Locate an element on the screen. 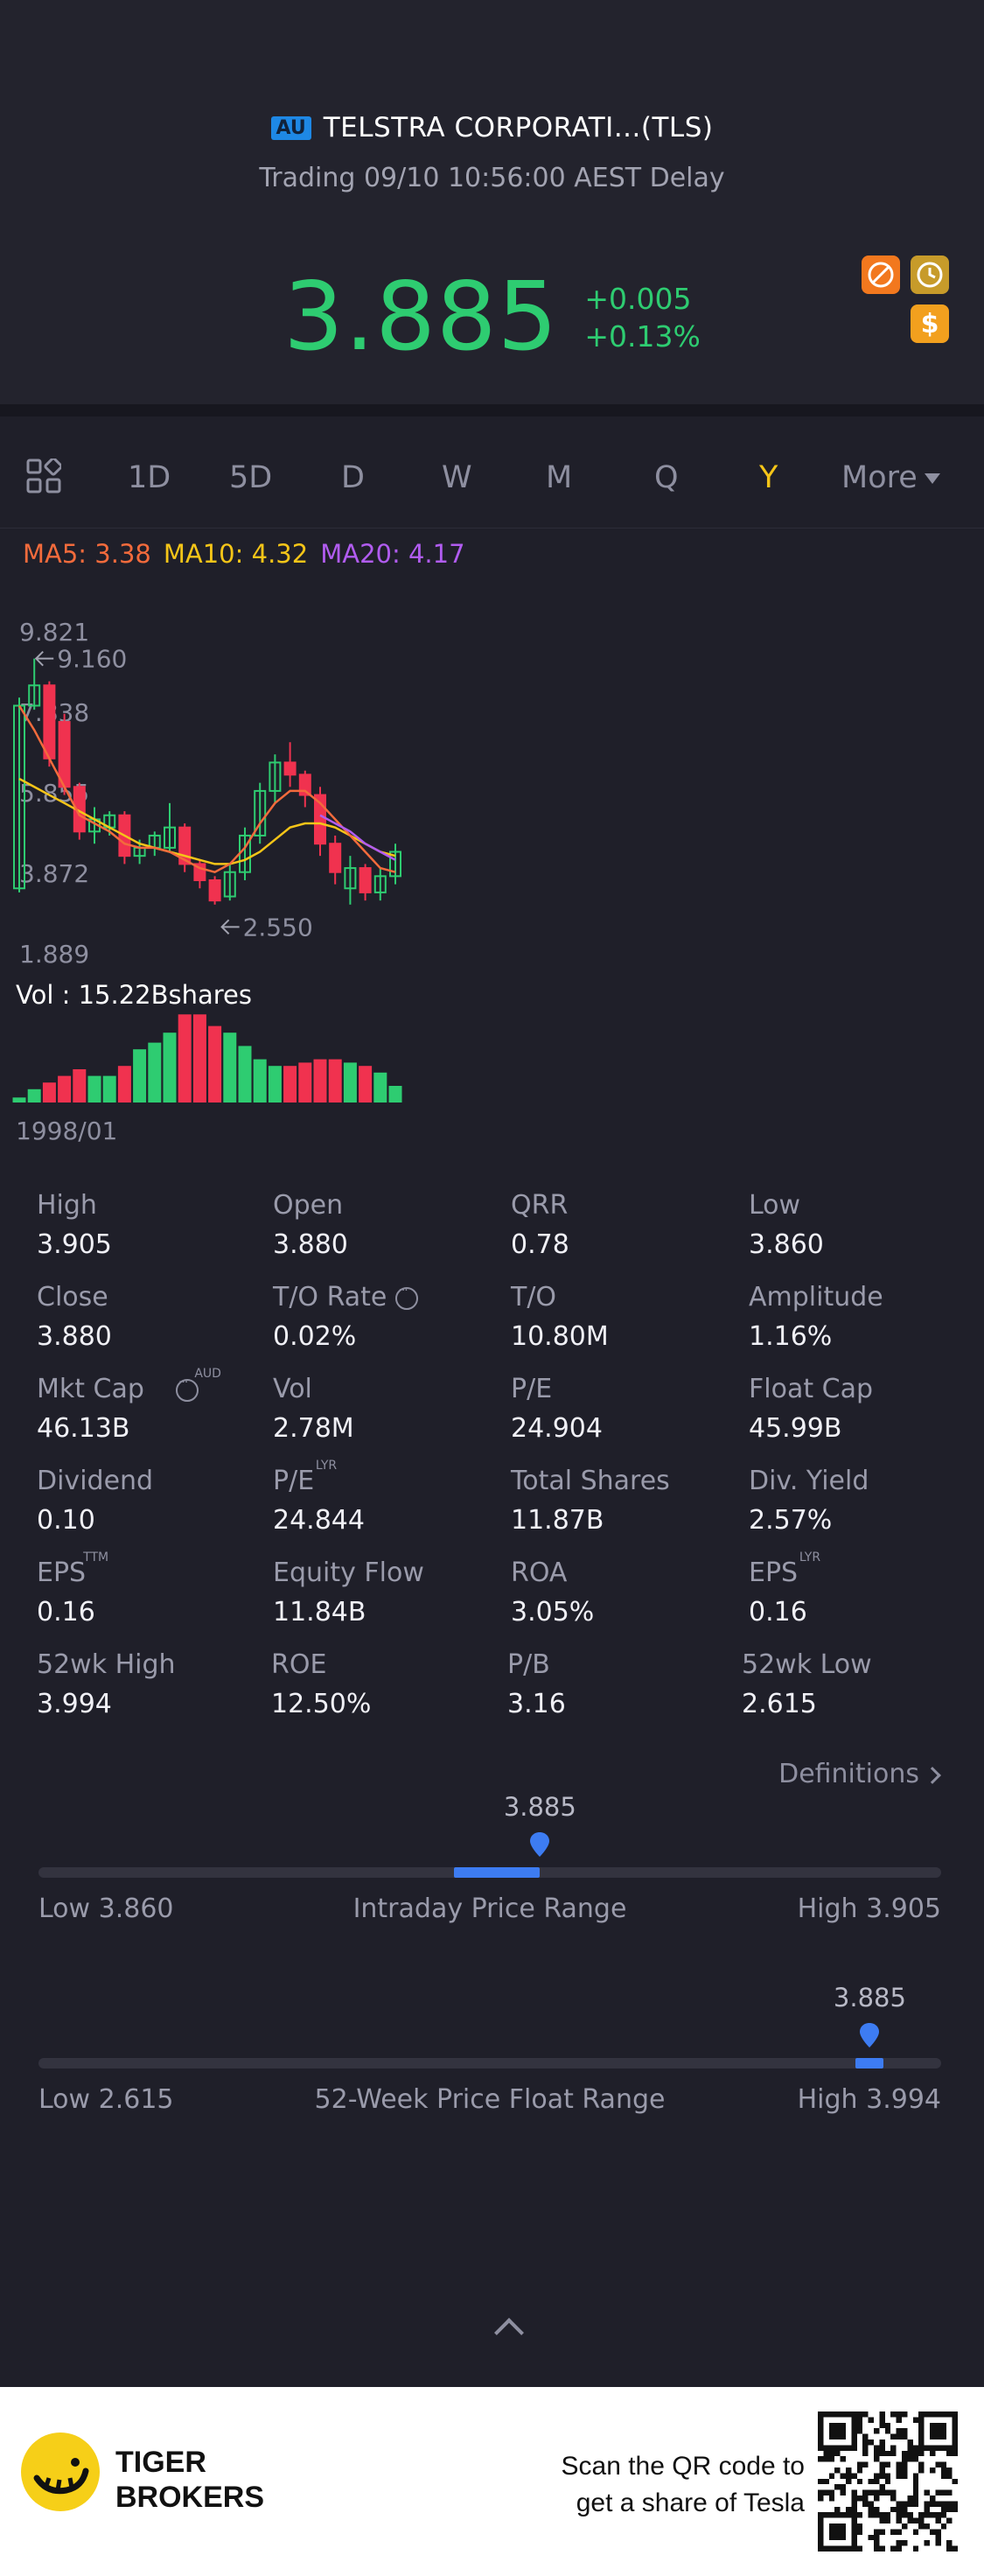  dollar-icon: $ is located at coordinates (930, 323).